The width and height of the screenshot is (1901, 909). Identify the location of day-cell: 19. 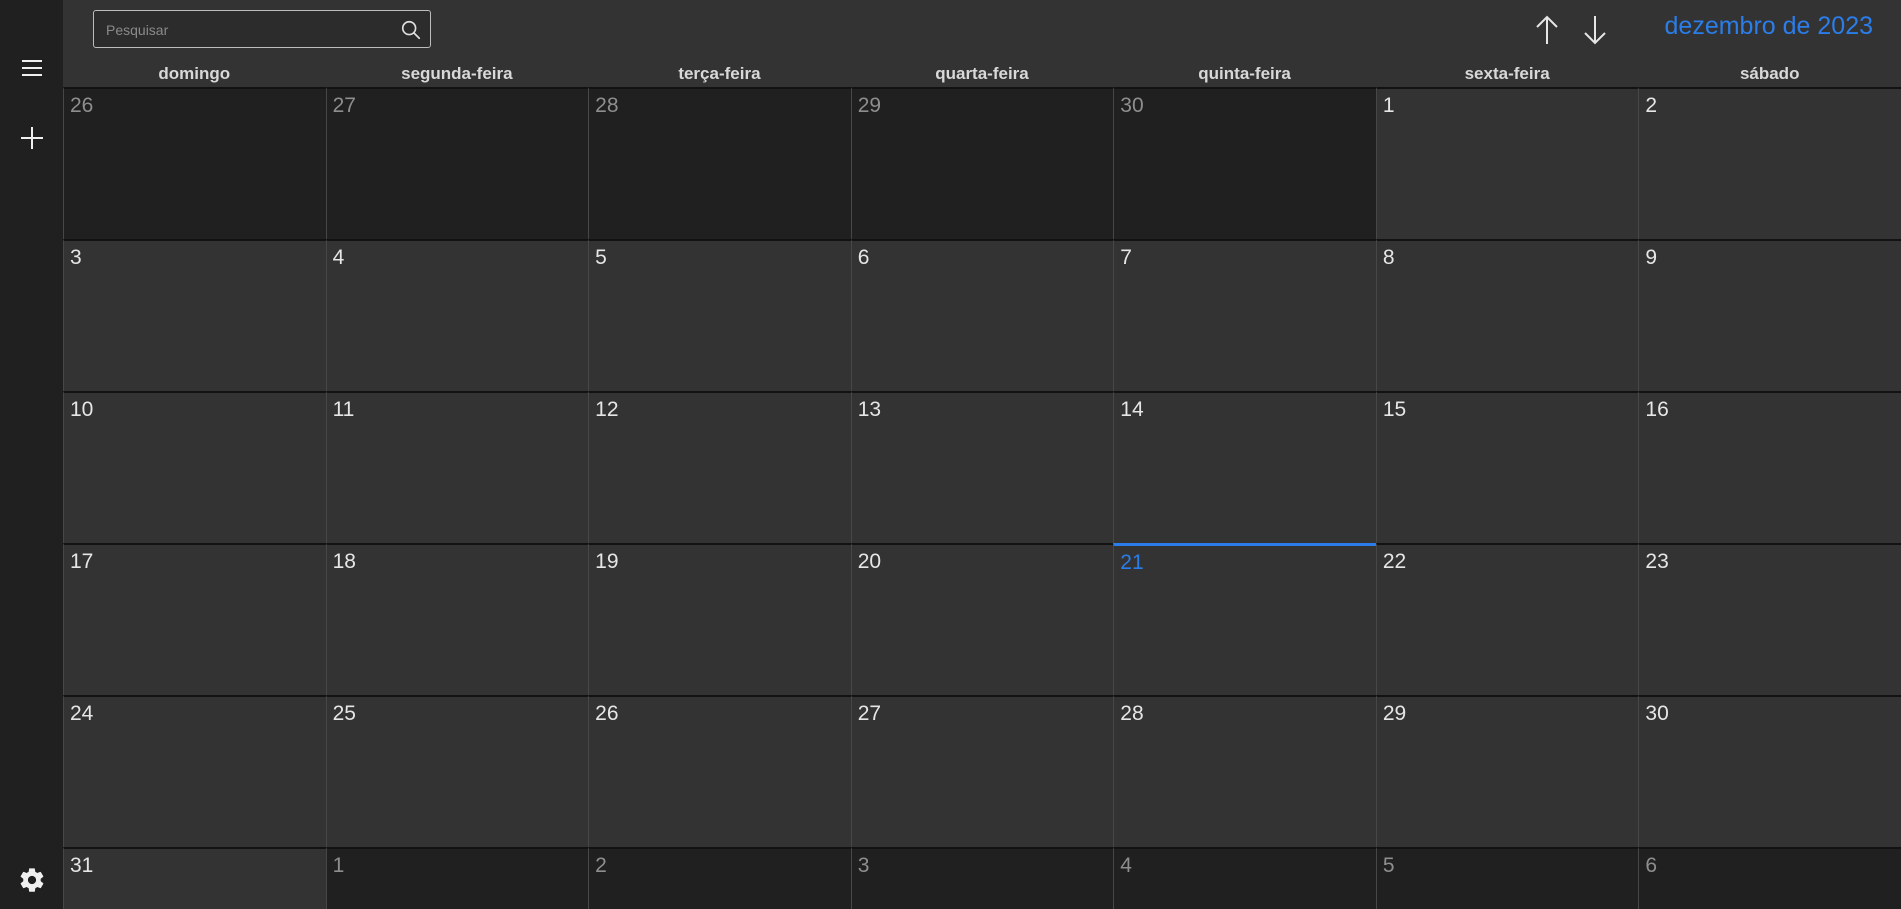
(719, 619).